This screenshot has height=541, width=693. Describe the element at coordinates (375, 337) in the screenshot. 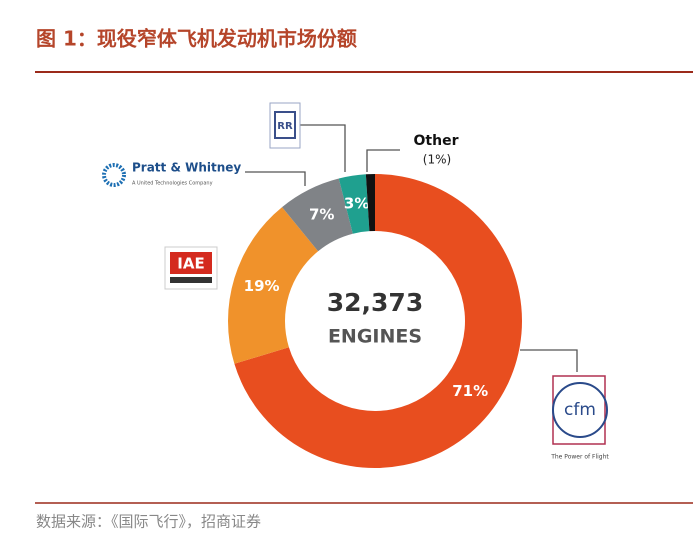

I see `center-label: ENGINES` at that location.